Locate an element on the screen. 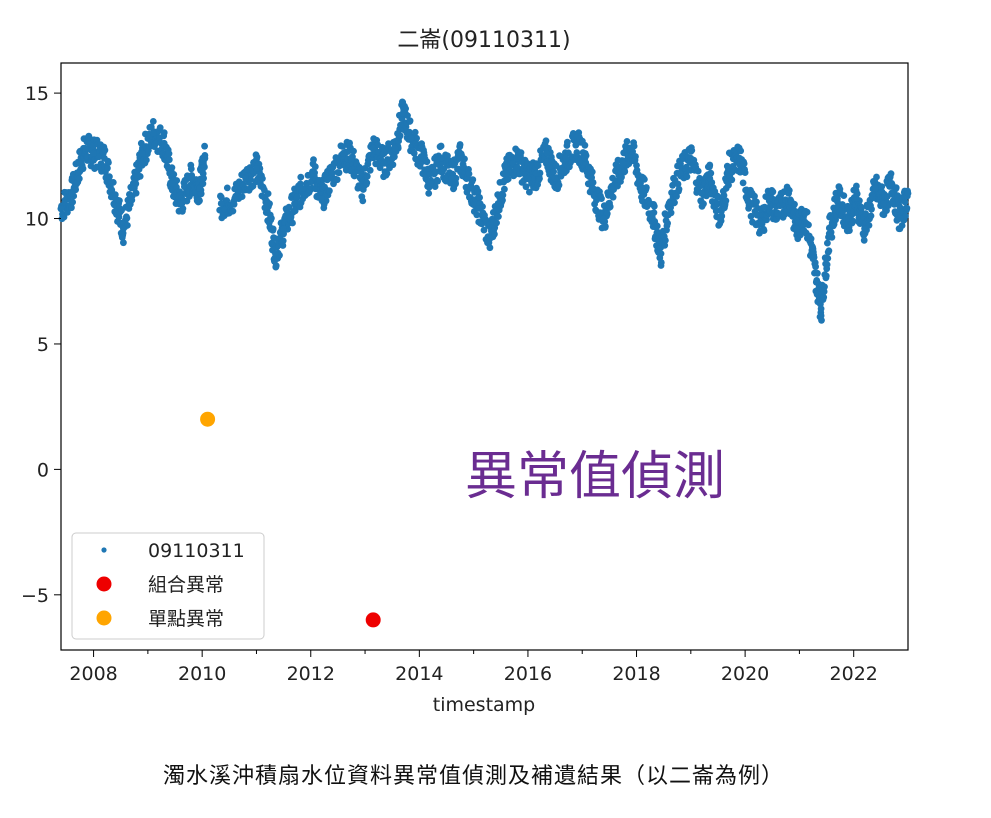 The height and width of the screenshot is (818, 991). x-tick-label: 2008 is located at coordinates (93, 674).